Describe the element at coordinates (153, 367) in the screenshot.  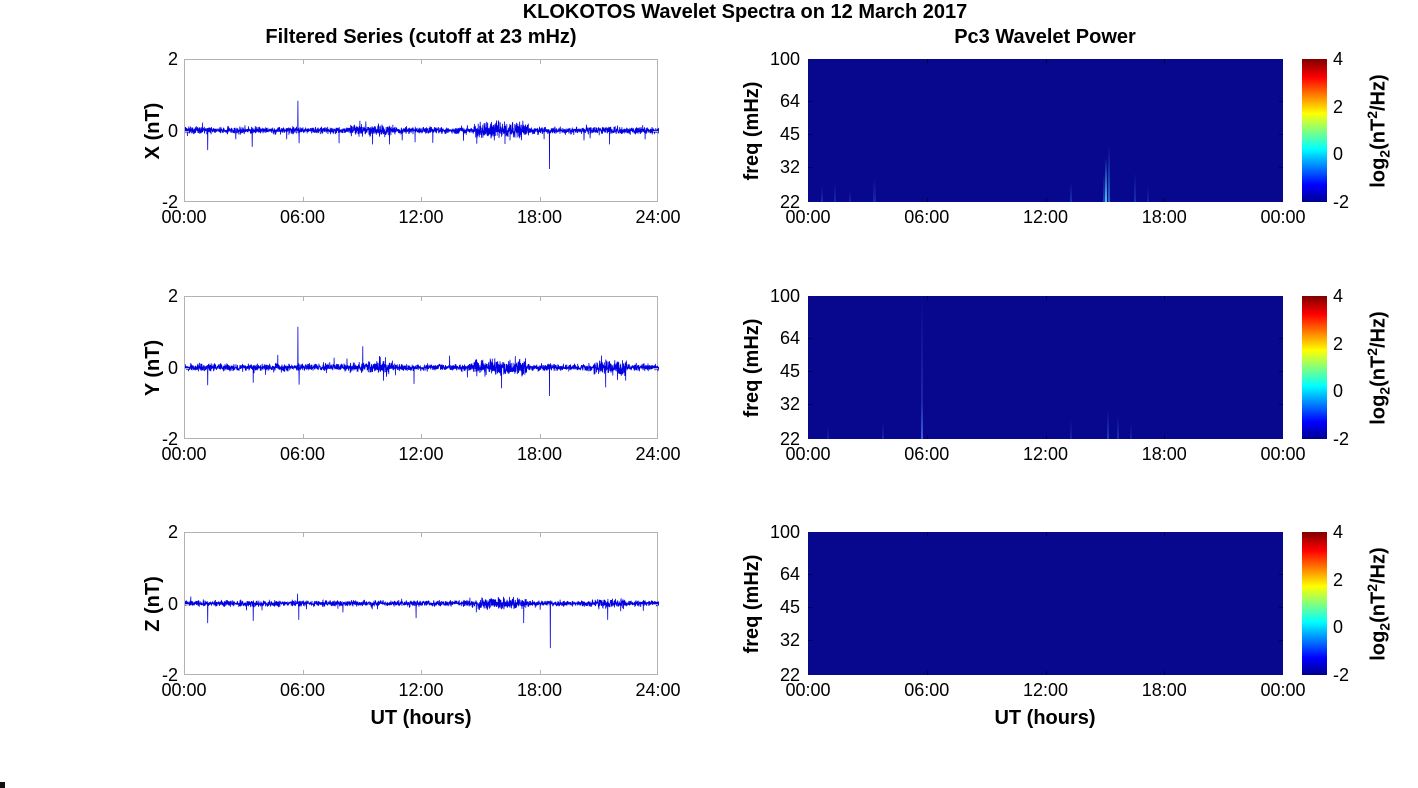
I see `ylabel-y: Y (nT)` at that location.